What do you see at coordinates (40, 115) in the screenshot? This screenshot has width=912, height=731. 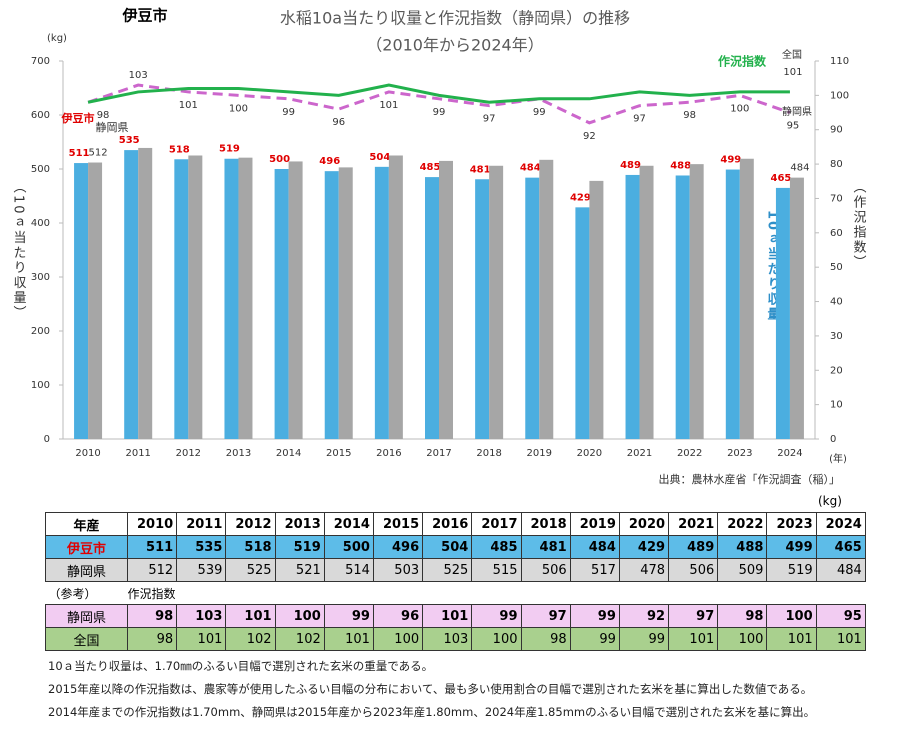 I see `y-tick-label: 600` at bounding box center [40, 115].